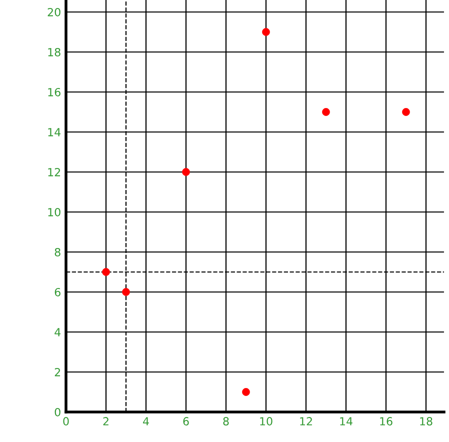 The height and width of the screenshot is (442, 449). What do you see at coordinates (54, 172) in the screenshot?
I see `y-tick-label: 12` at bounding box center [54, 172].